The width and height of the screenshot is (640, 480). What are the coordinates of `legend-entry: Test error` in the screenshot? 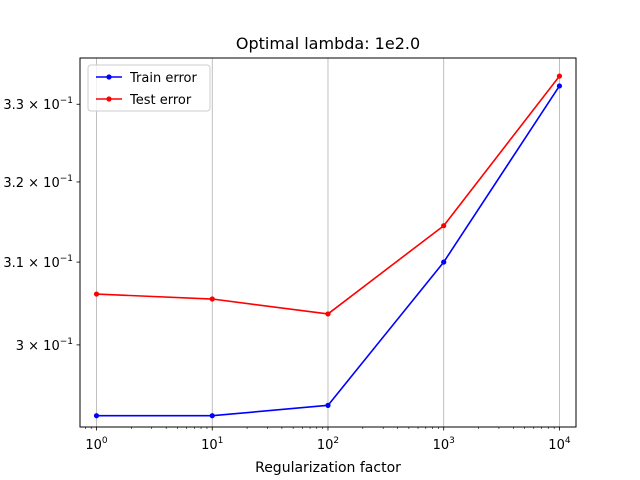 It's located at (144, 100).